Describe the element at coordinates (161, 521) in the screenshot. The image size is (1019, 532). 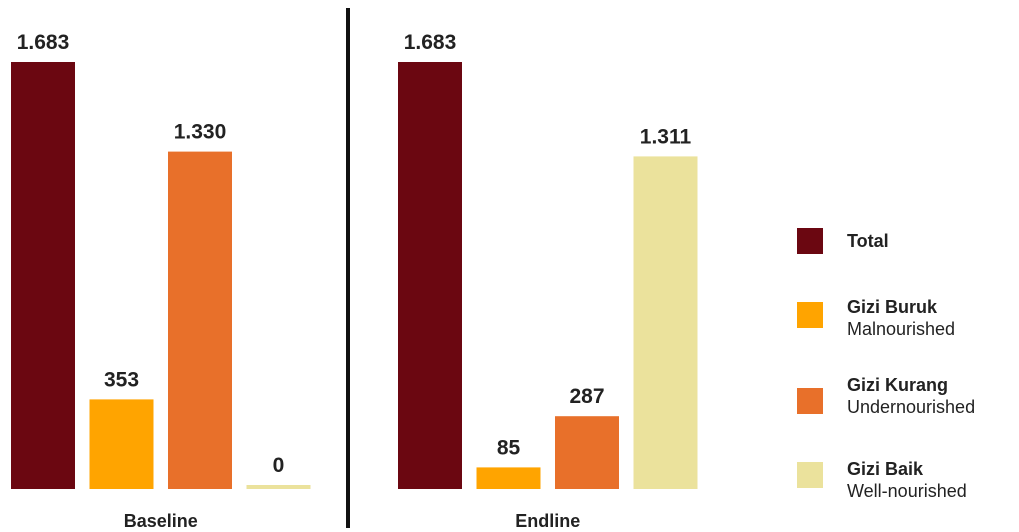
I see `panel-label-baseline: Baseline` at that location.